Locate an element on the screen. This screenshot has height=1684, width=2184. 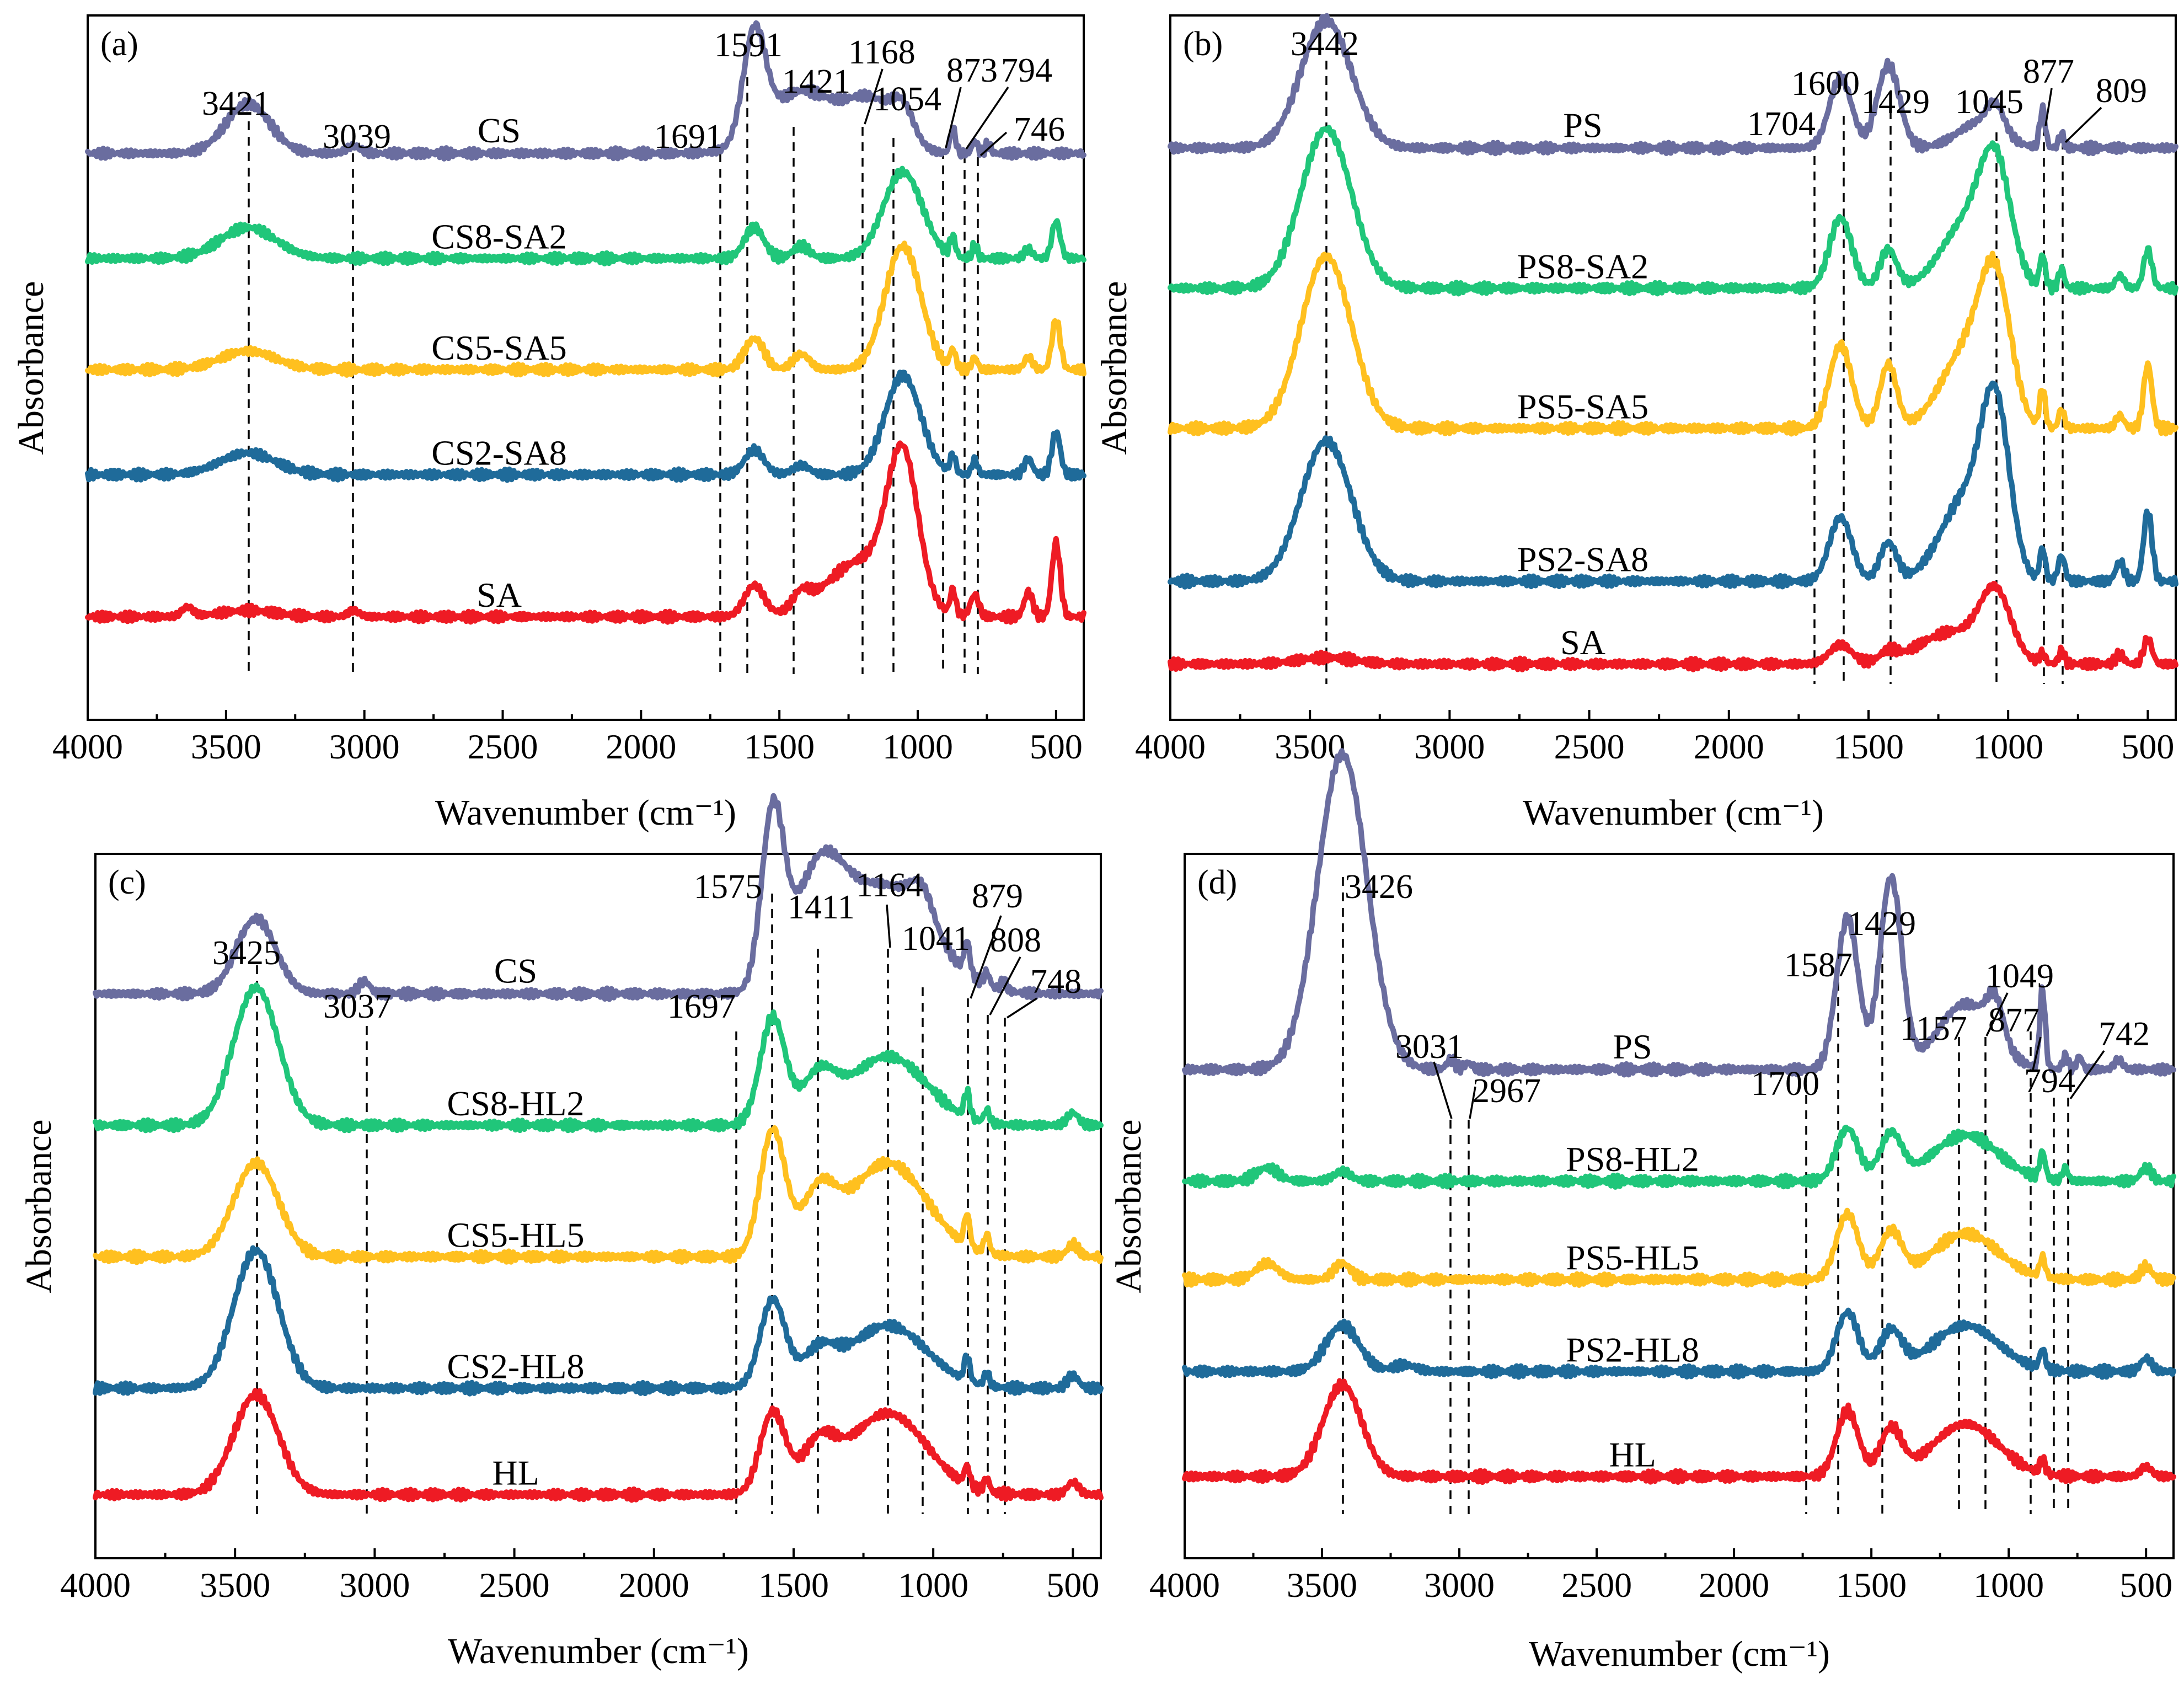
peak-label: 794 is located at coordinates (2049, 1081).